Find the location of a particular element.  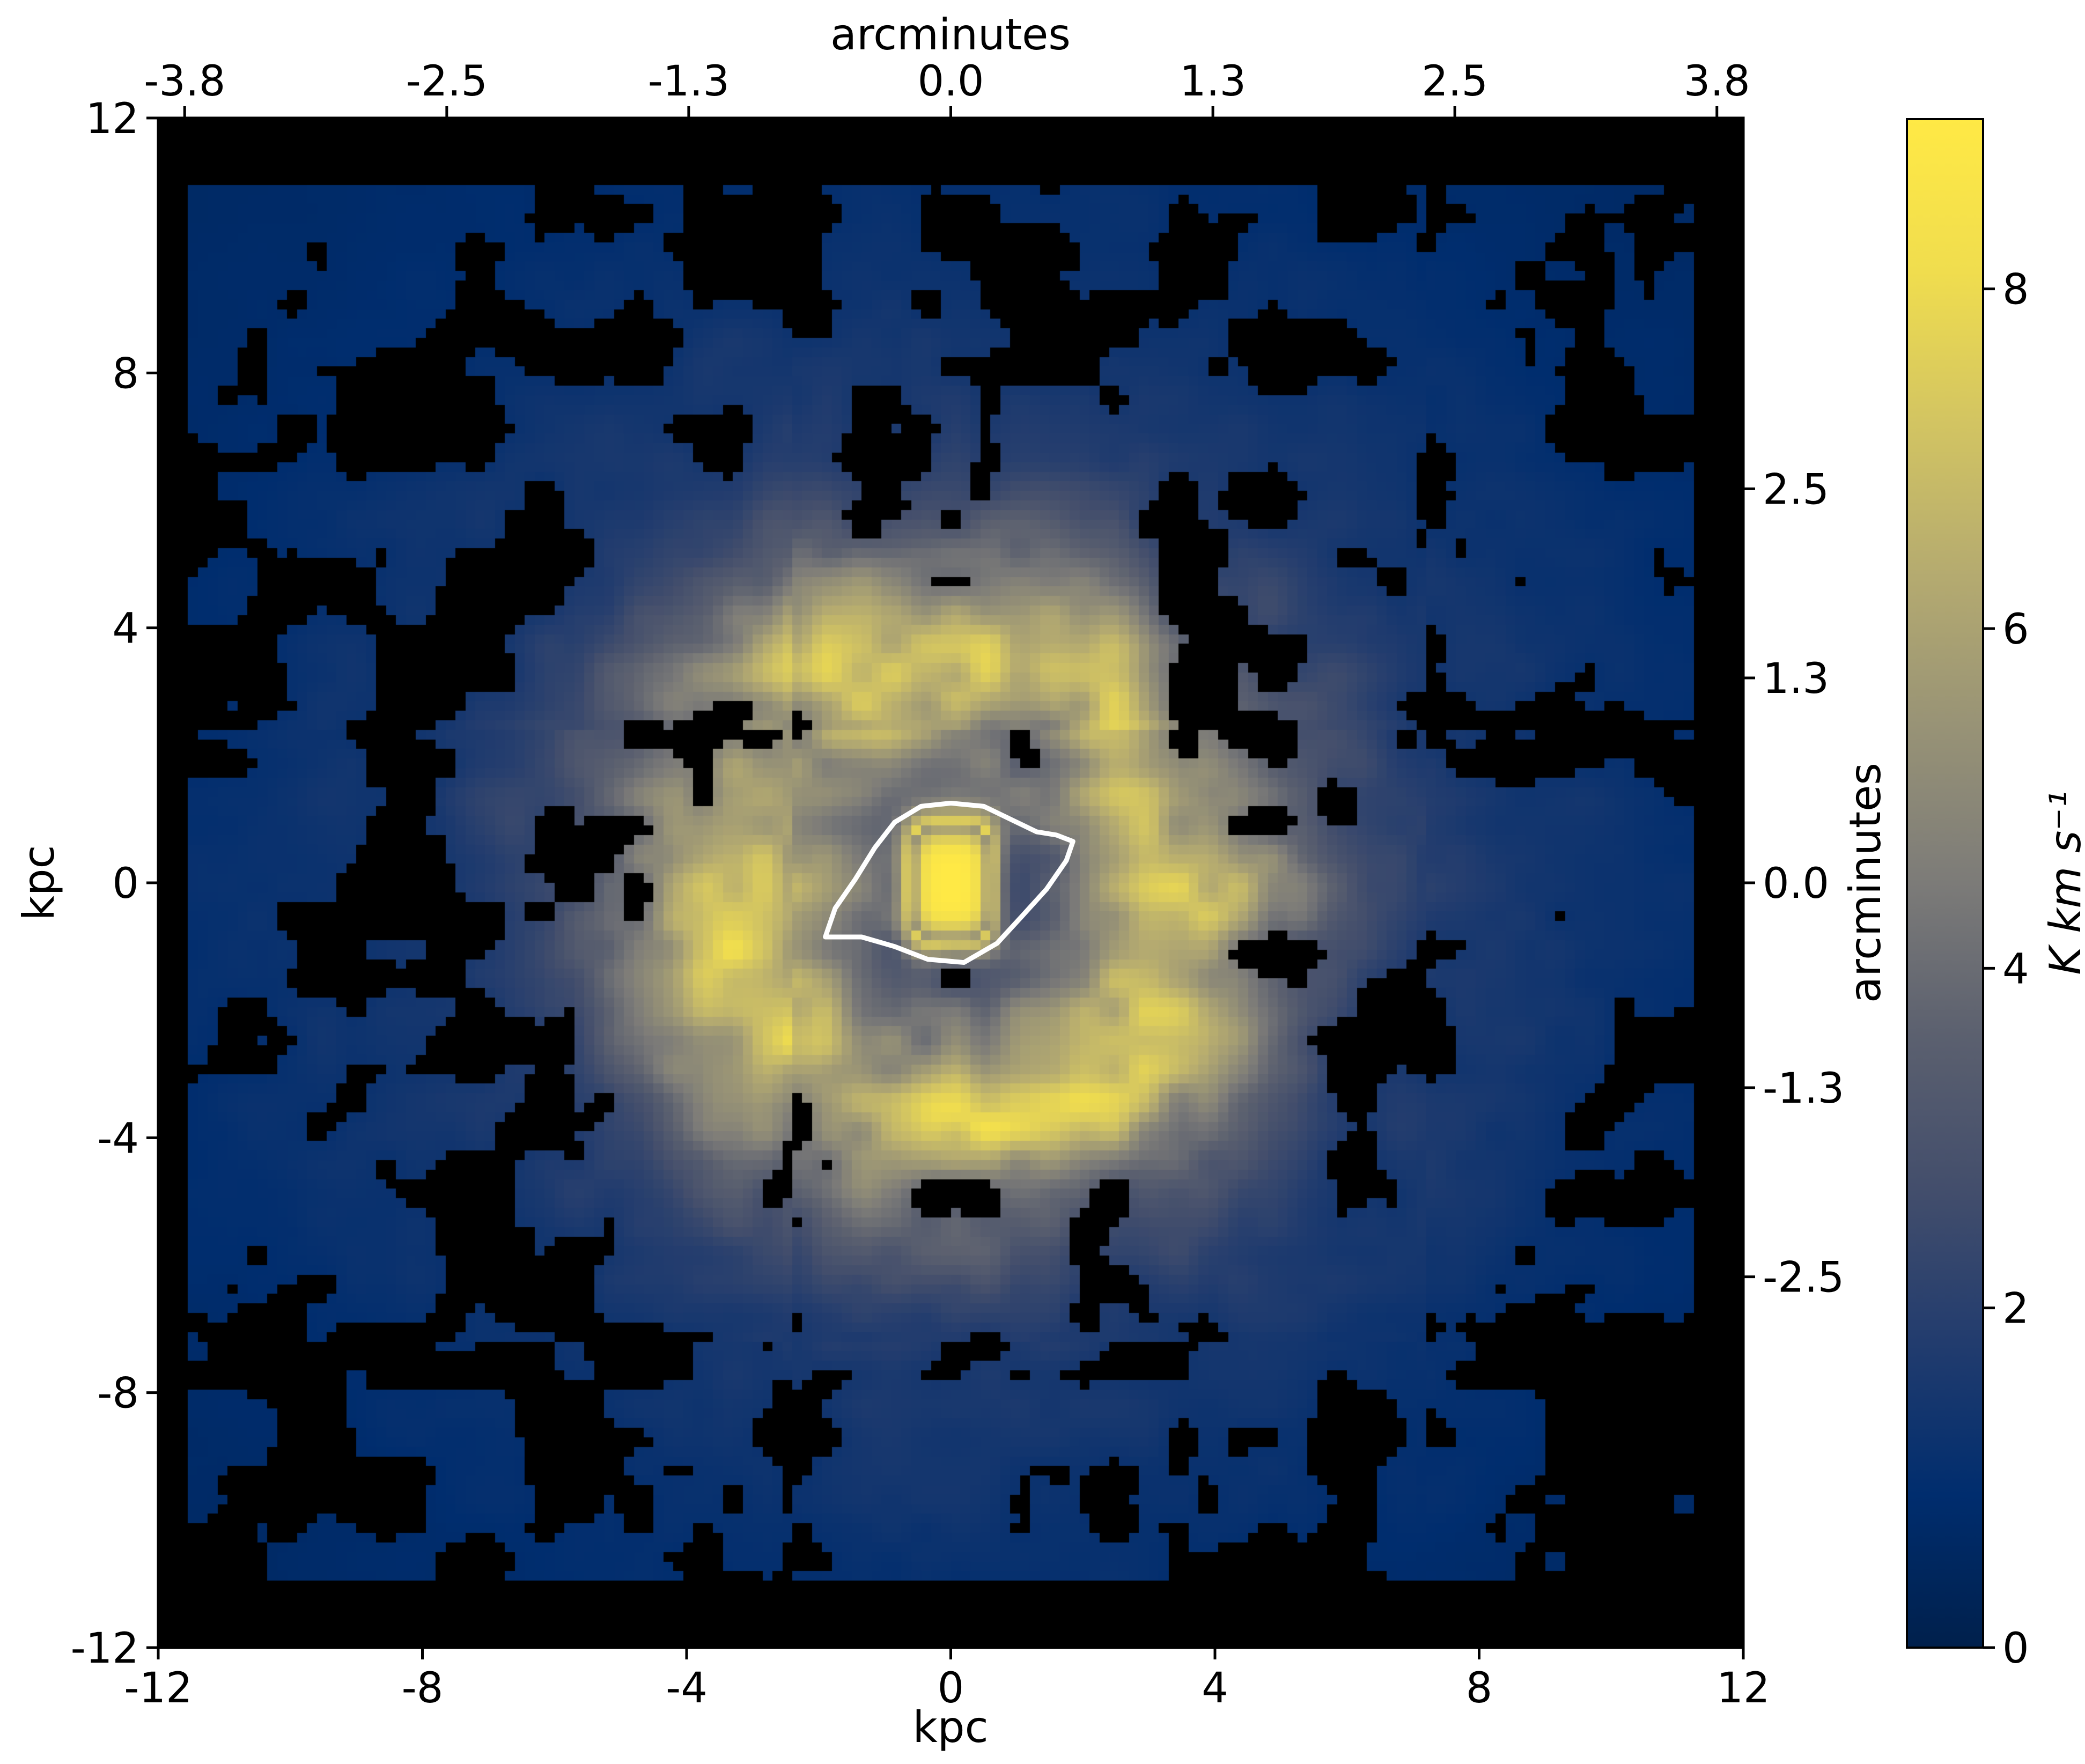

top-tick-label: 1.3 is located at coordinates (1213, 81).